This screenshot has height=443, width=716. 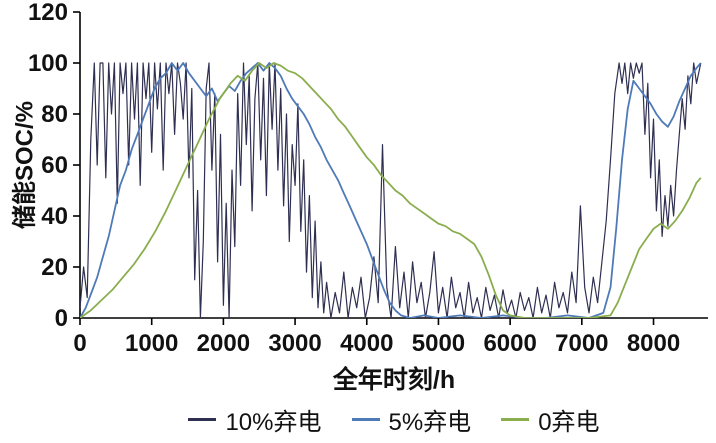 What do you see at coordinates (48, 63) in the screenshot?
I see `y-tick-label: 100` at bounding box center [48, 63].